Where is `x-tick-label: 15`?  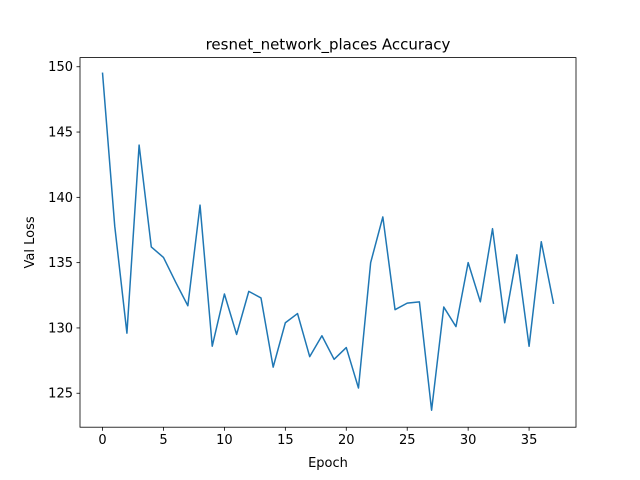
x-tick-label: 15 is located at coordinates (285, 440).